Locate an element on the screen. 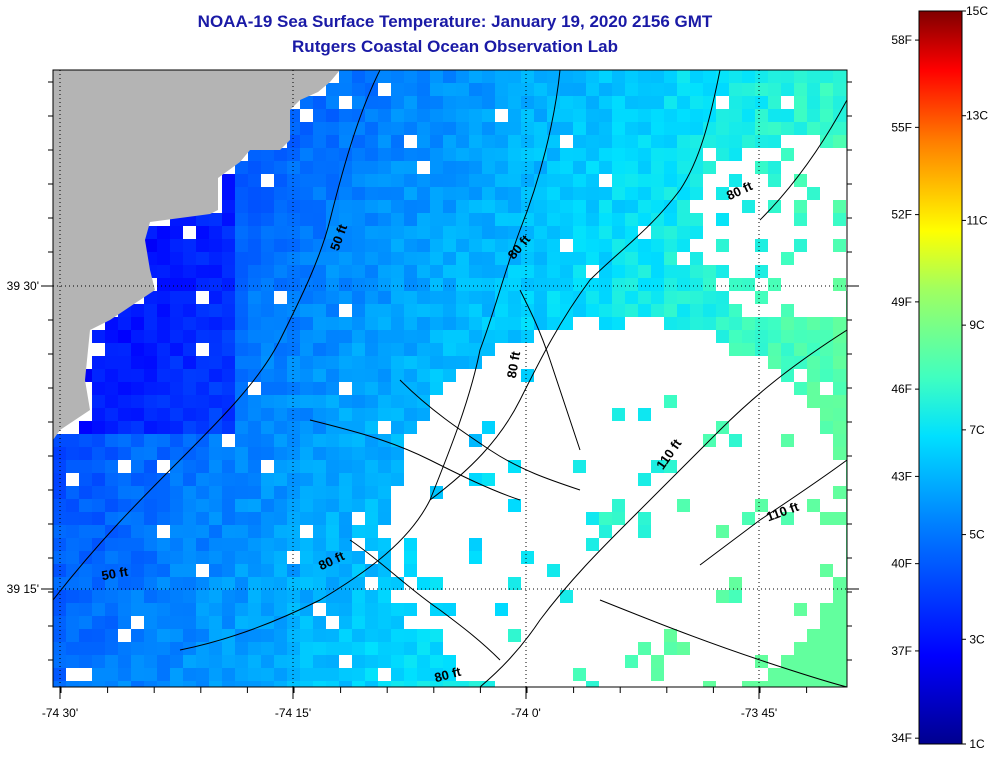  land-mass is located at coordinates (196, 255).